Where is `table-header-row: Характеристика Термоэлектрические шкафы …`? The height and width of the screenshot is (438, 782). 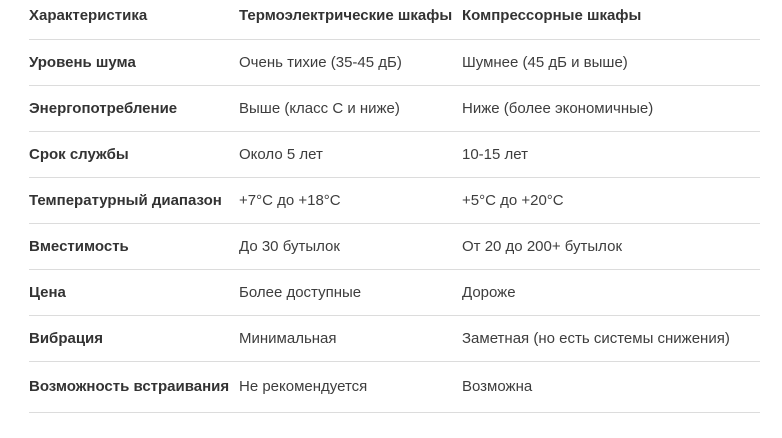
table-header-row: Характеристика Термоэлектрические шкафы … is located at coordinates (394, 20).